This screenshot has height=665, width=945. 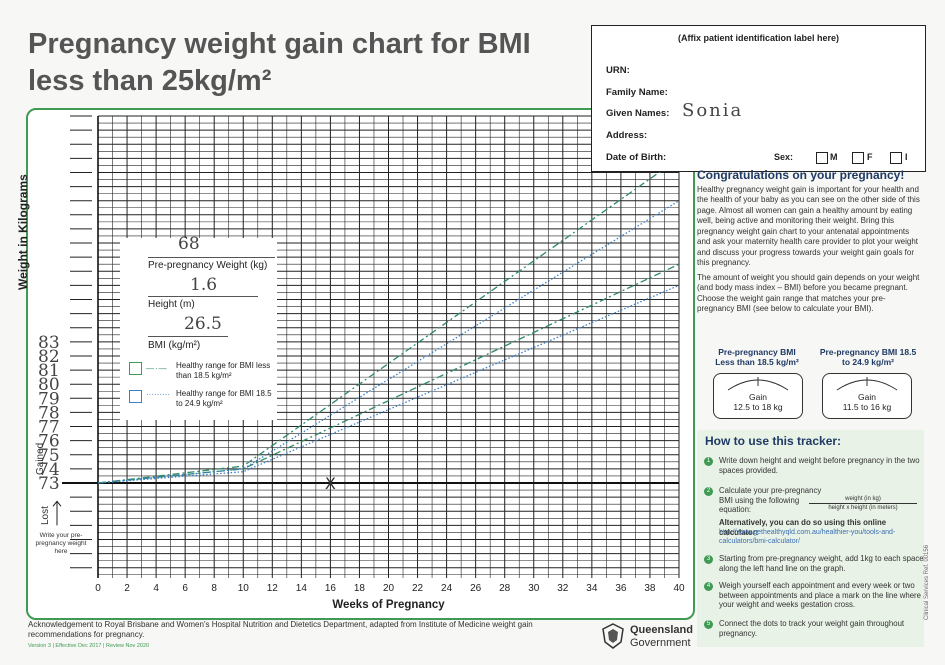 I want to click on height-rule, so click(x=203, y=296).